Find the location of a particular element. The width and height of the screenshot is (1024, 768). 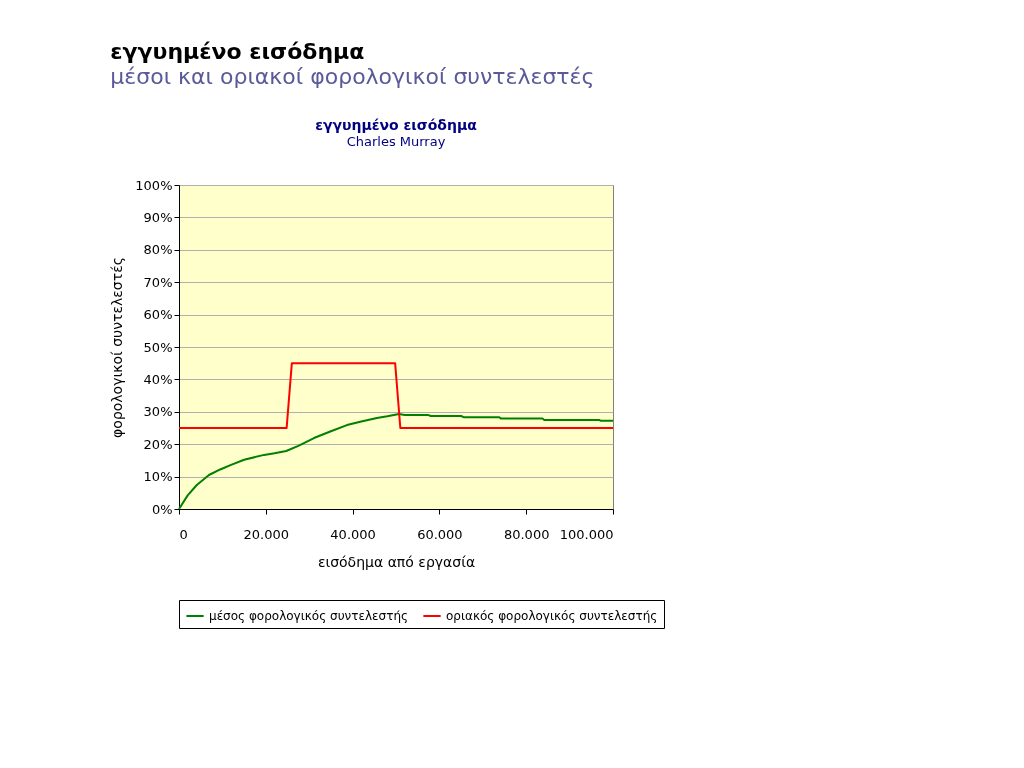

y-tick-label: 20% is located at coordinates (158, 444).